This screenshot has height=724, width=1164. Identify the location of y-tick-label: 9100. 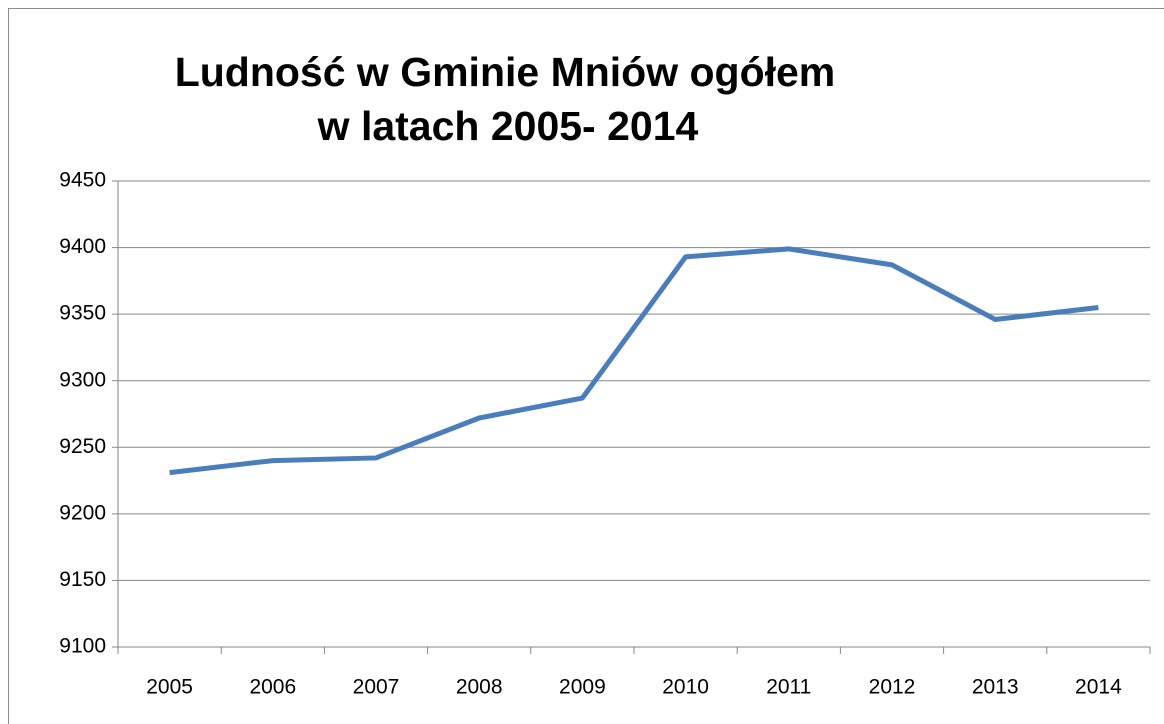
(82, 646).